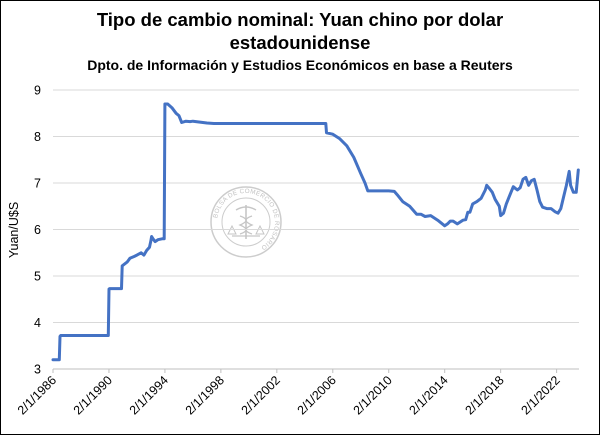 This screenshot has height=435, width=600. I want to click on x-tick-label: 2/1/1998, so click(205, 395).